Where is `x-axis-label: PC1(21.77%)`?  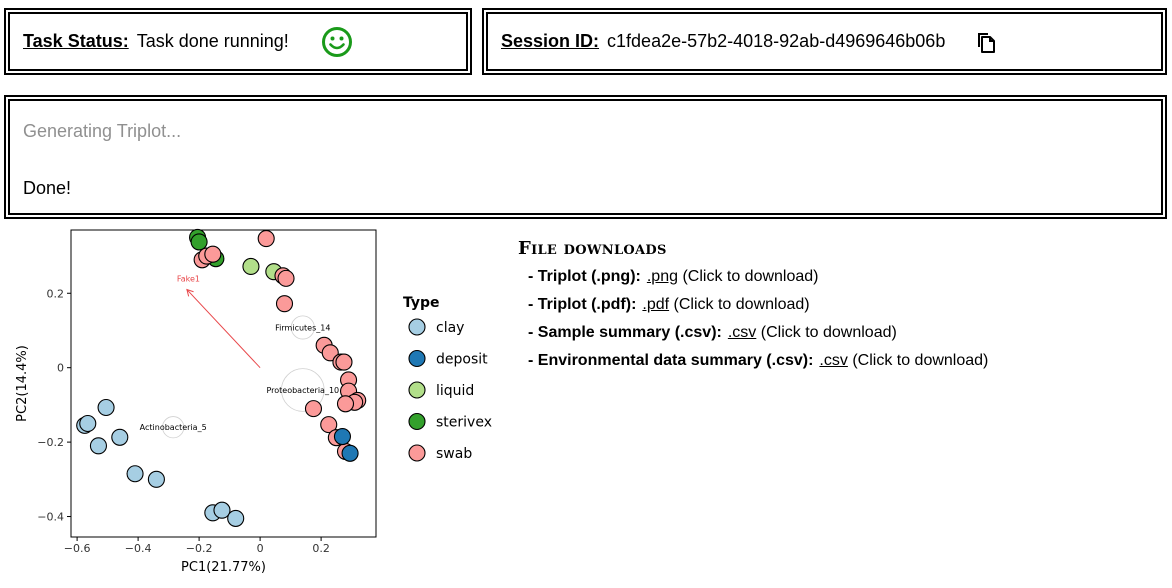
x-axis-label: PC1(21.77%) is located at coordinates (223, 567).